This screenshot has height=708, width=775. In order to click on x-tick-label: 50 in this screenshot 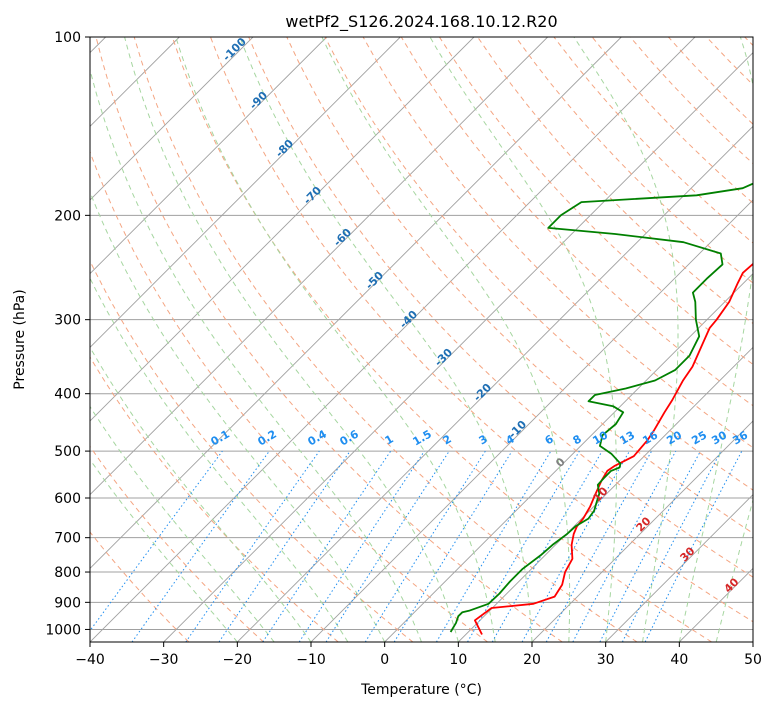, I will do `click(753, 660)`.